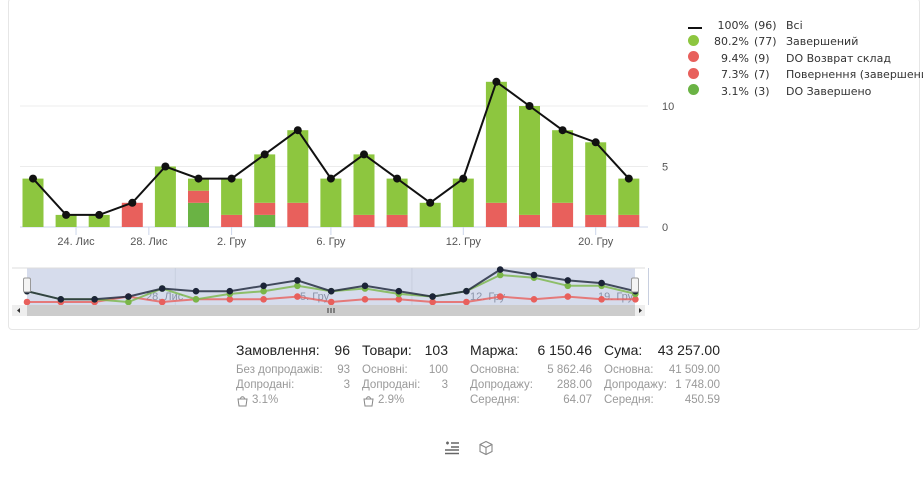 This screenshot has height=480, width=923. Describe the element at coordinates (693, 40) in the screenshot. I see `dot-marker-icon` at that location.